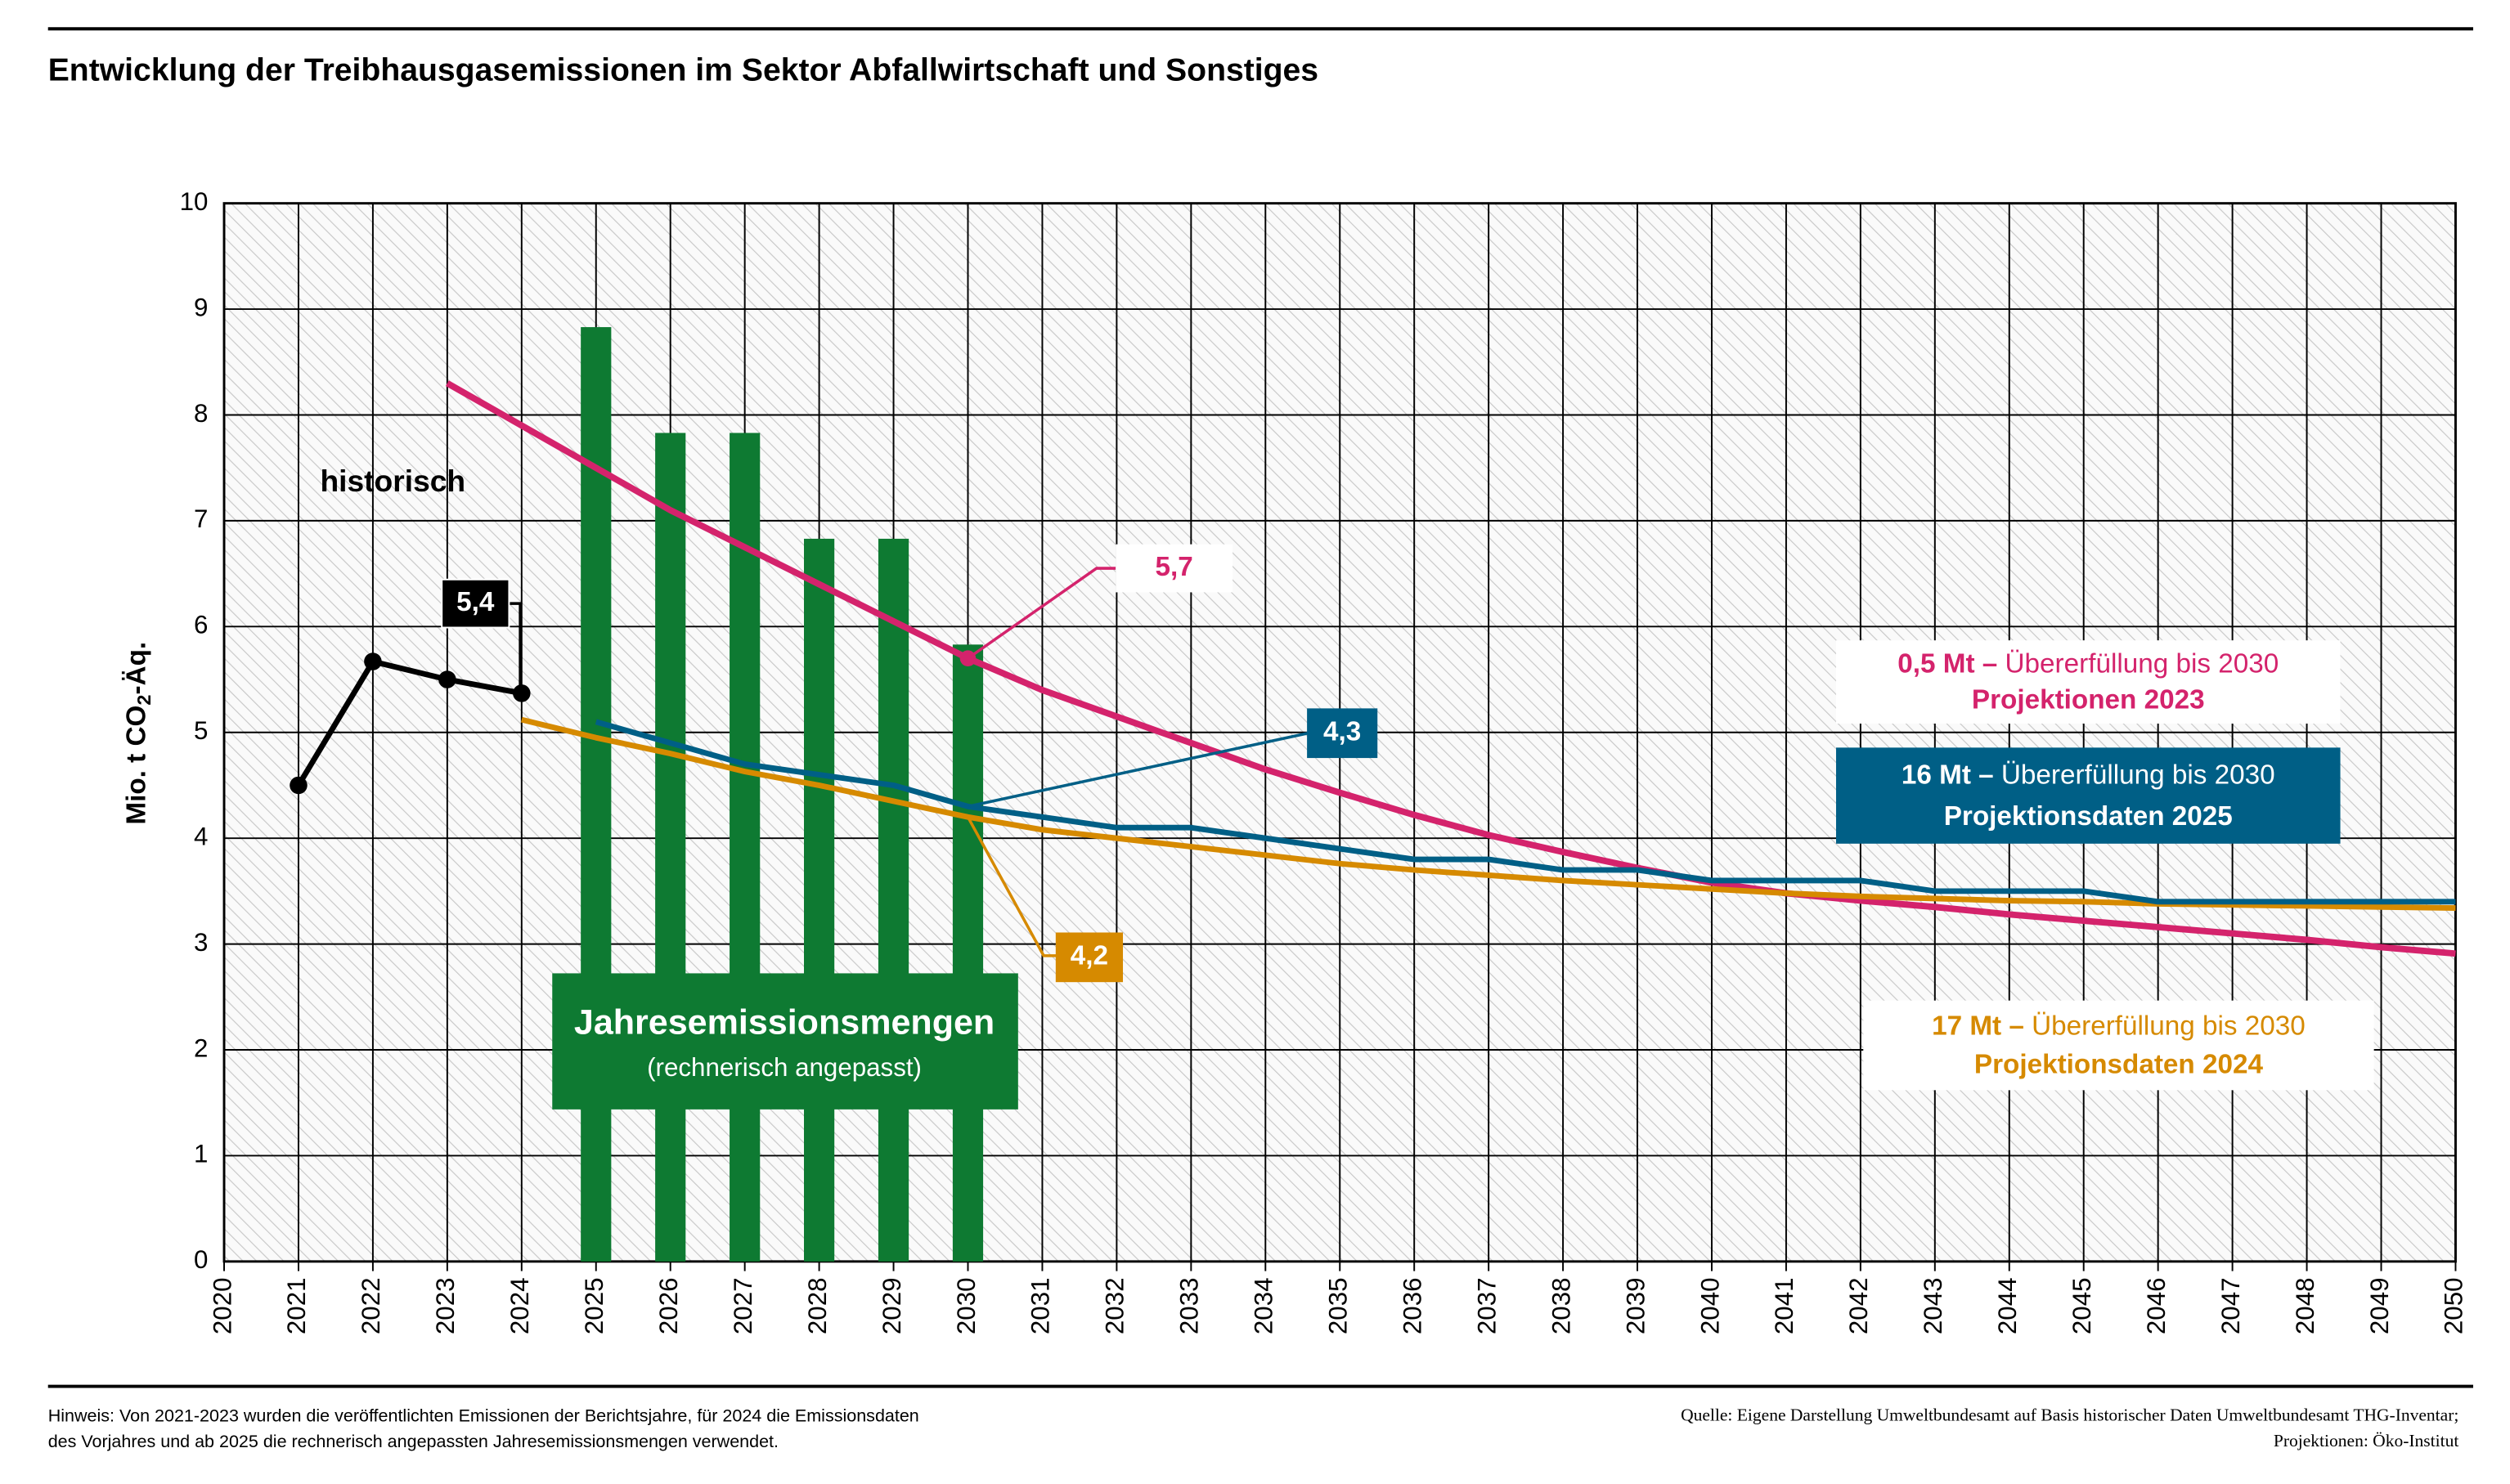 This screenshot has width=2510, height=1484. Describe the element at coordinates (1947, 663) in the screenshot. I see `legend-note-bold: 0,5 Mt –` at that location.